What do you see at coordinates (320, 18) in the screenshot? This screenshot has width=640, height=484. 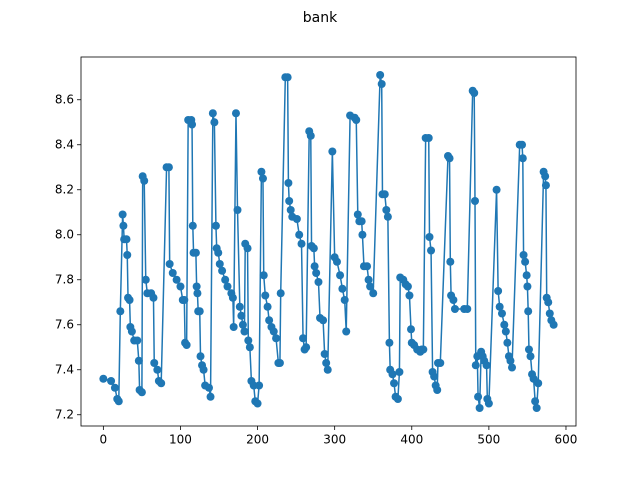 I see `chart-title: bank` at bounding box center [320, 18].